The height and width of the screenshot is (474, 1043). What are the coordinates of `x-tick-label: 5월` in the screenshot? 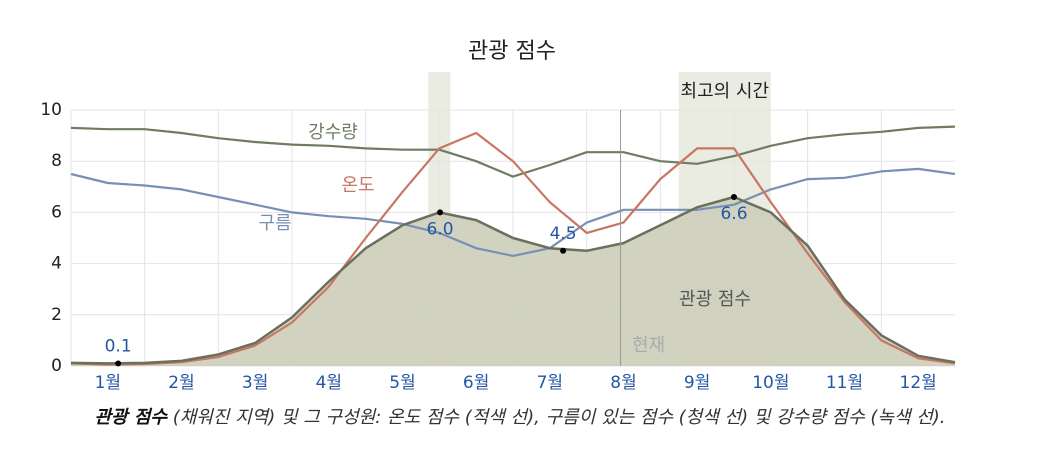 It's located at (402, 383).